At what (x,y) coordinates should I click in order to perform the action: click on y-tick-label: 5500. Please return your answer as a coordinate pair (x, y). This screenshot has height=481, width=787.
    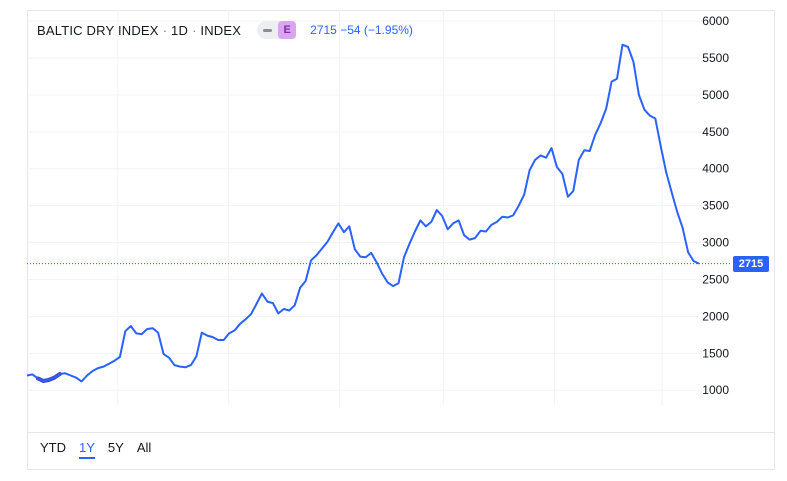
    Looking at the image, I should click on (715, 58).